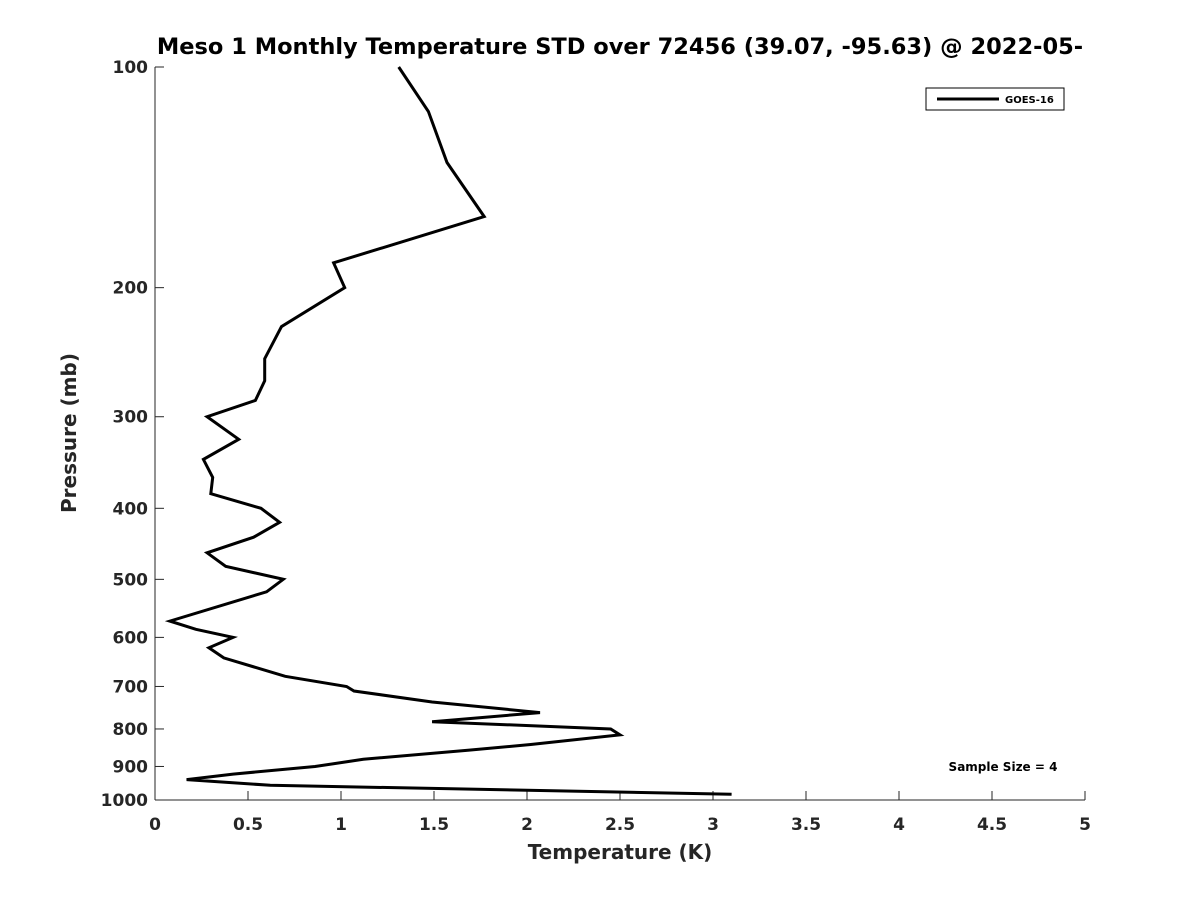 The width and height of the screenshot is (1200, 900). I want to click on x-tick-label: 0.5, so click(248, 825).